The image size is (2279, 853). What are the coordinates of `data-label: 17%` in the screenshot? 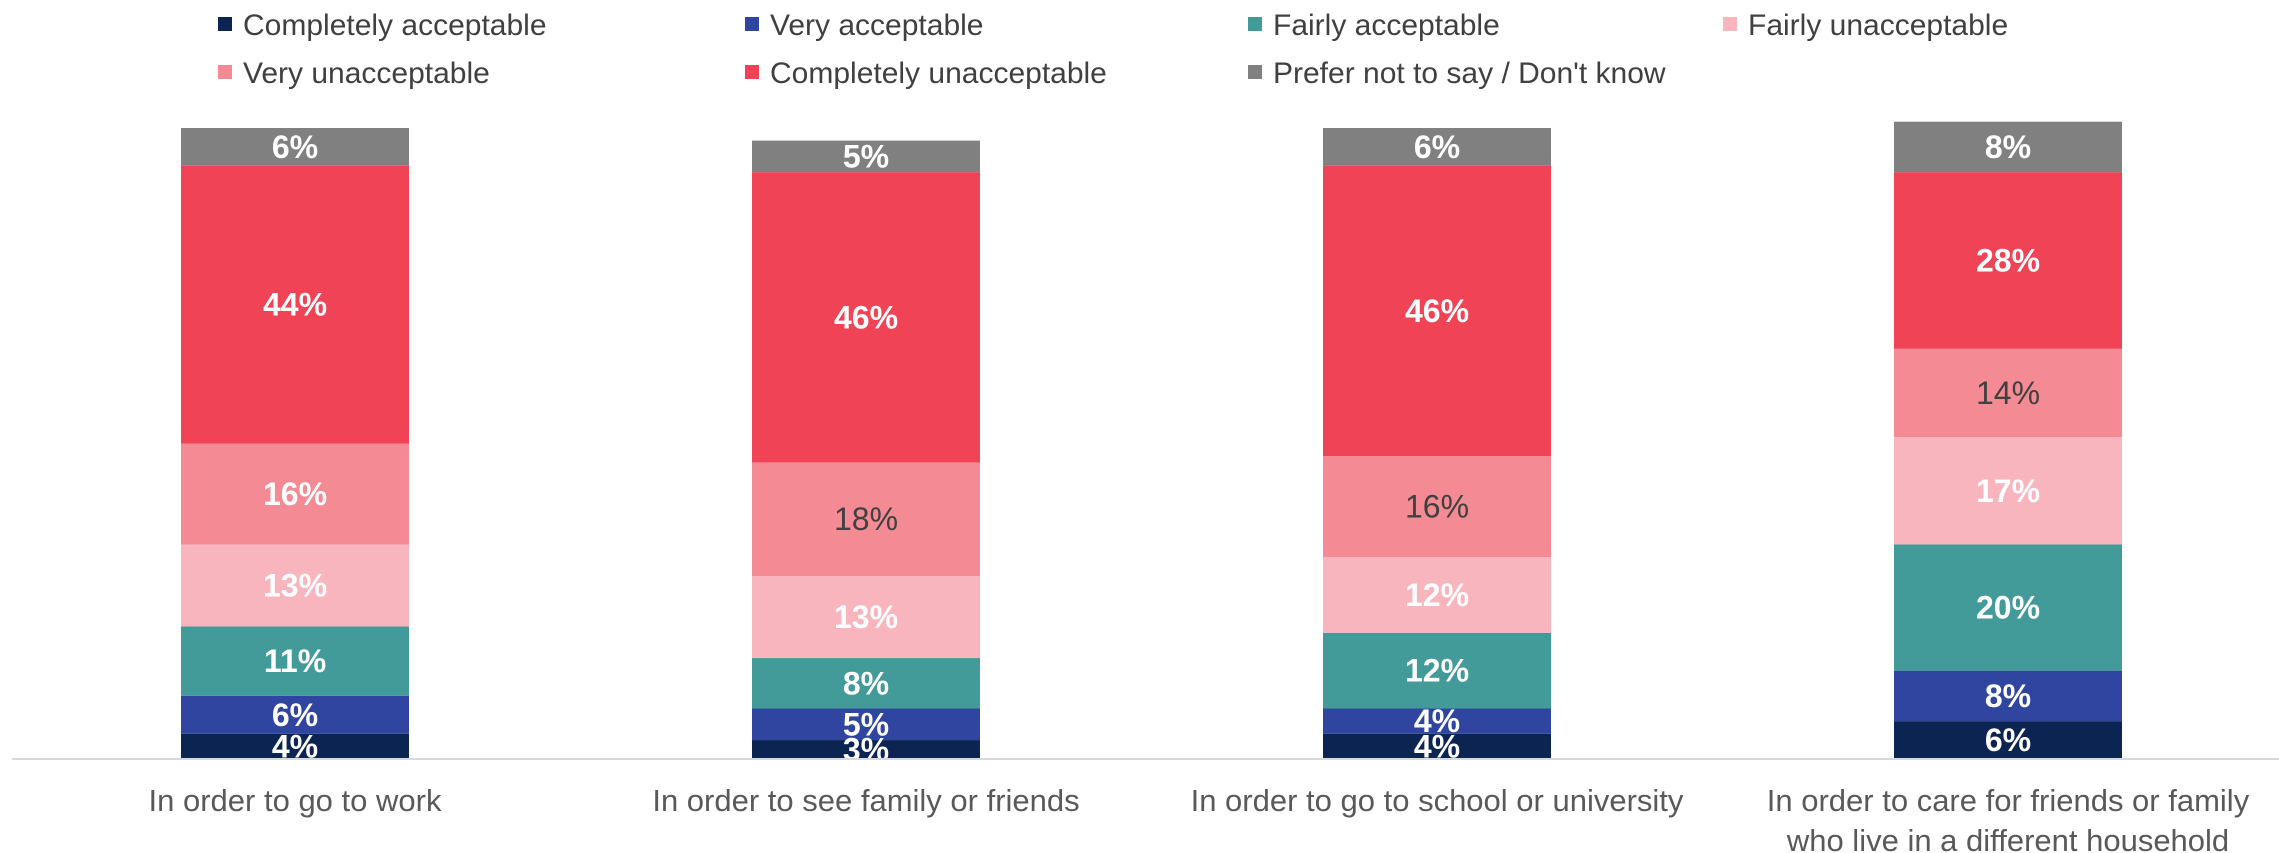 It's located at (2008, 491).